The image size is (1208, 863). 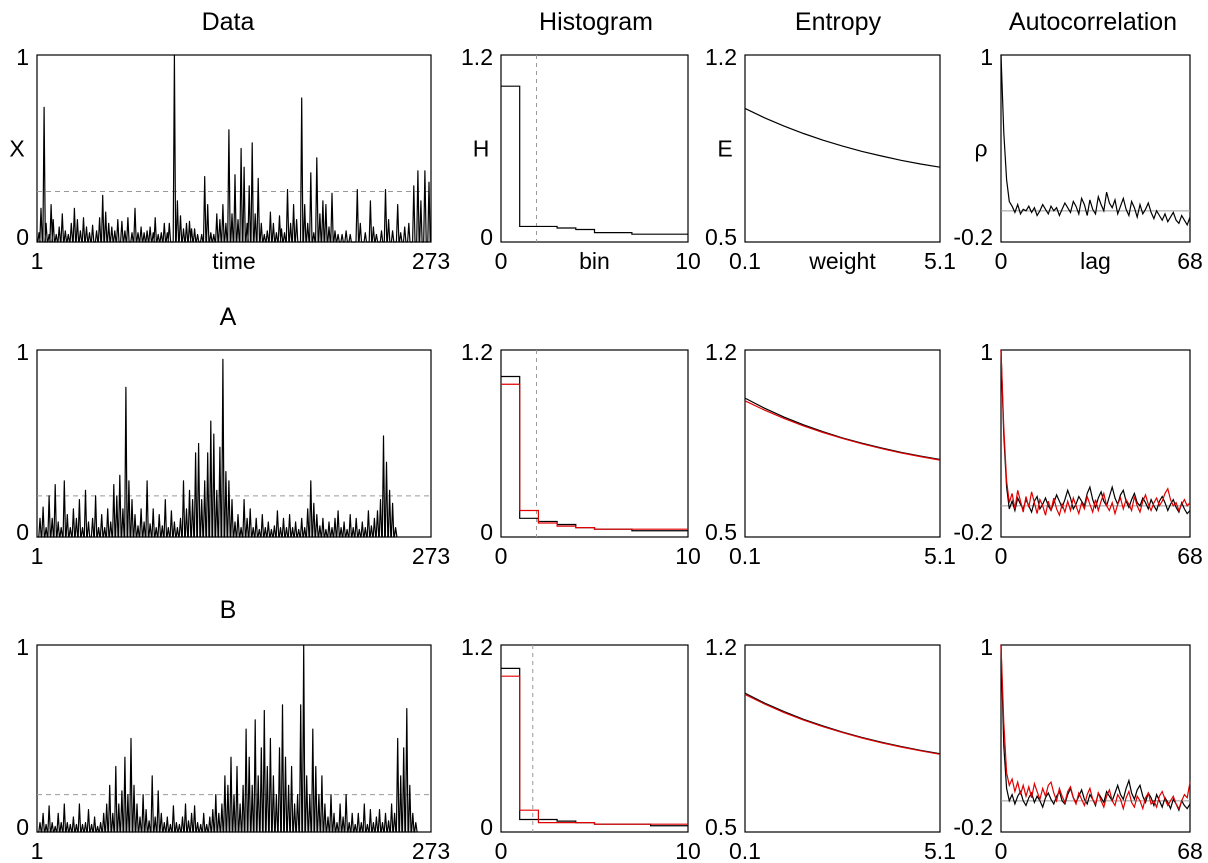 I want to click on column-title-histogram: Histogram, so click(x=596, y=22).